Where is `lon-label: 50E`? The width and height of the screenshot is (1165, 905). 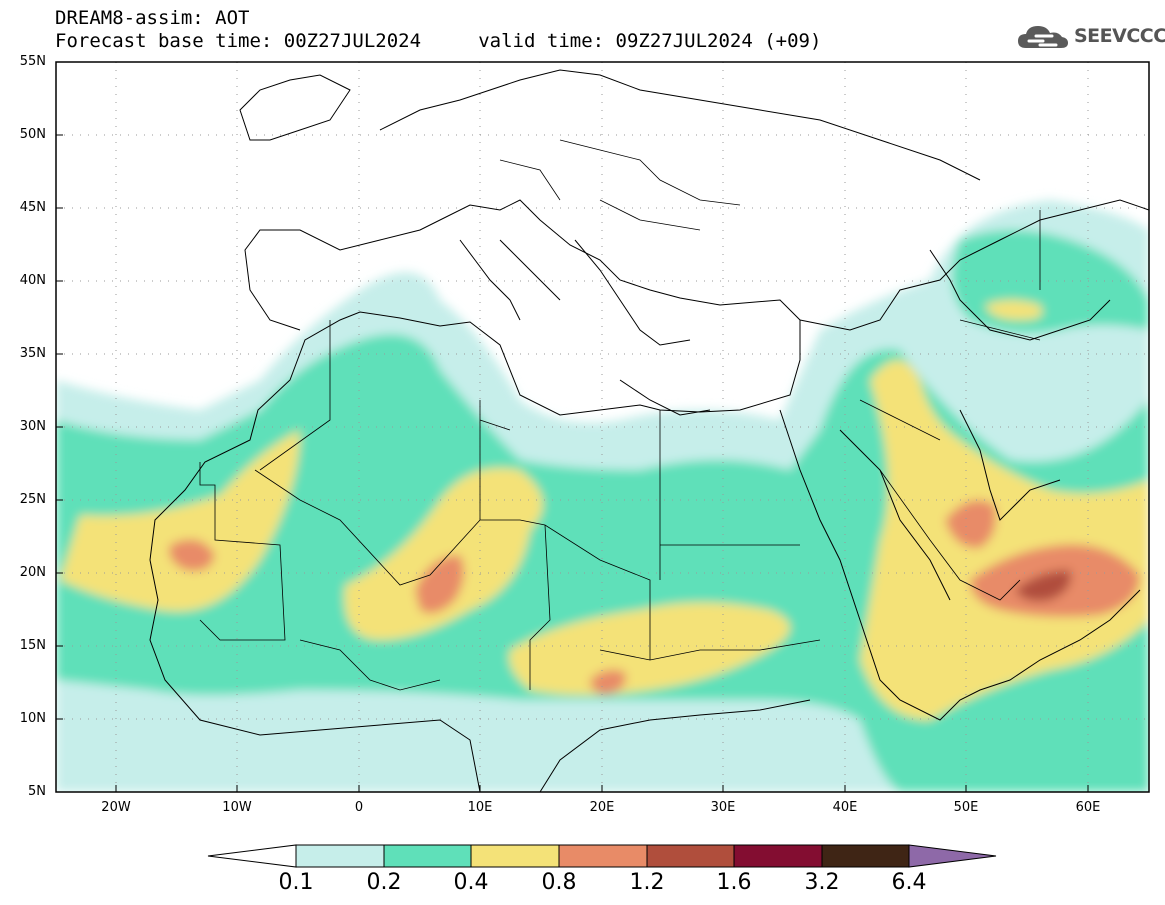 lon-label: 50E is located at coordinates (966, 807).